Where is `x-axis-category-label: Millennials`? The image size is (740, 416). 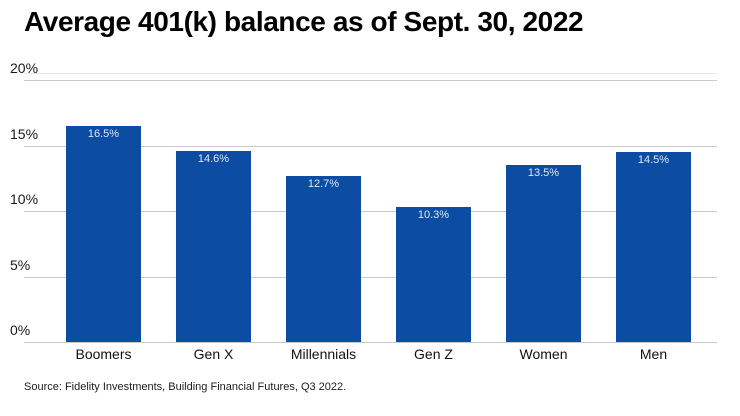 x-axis-category-label: Millennials is located at coordinates (323, 354).